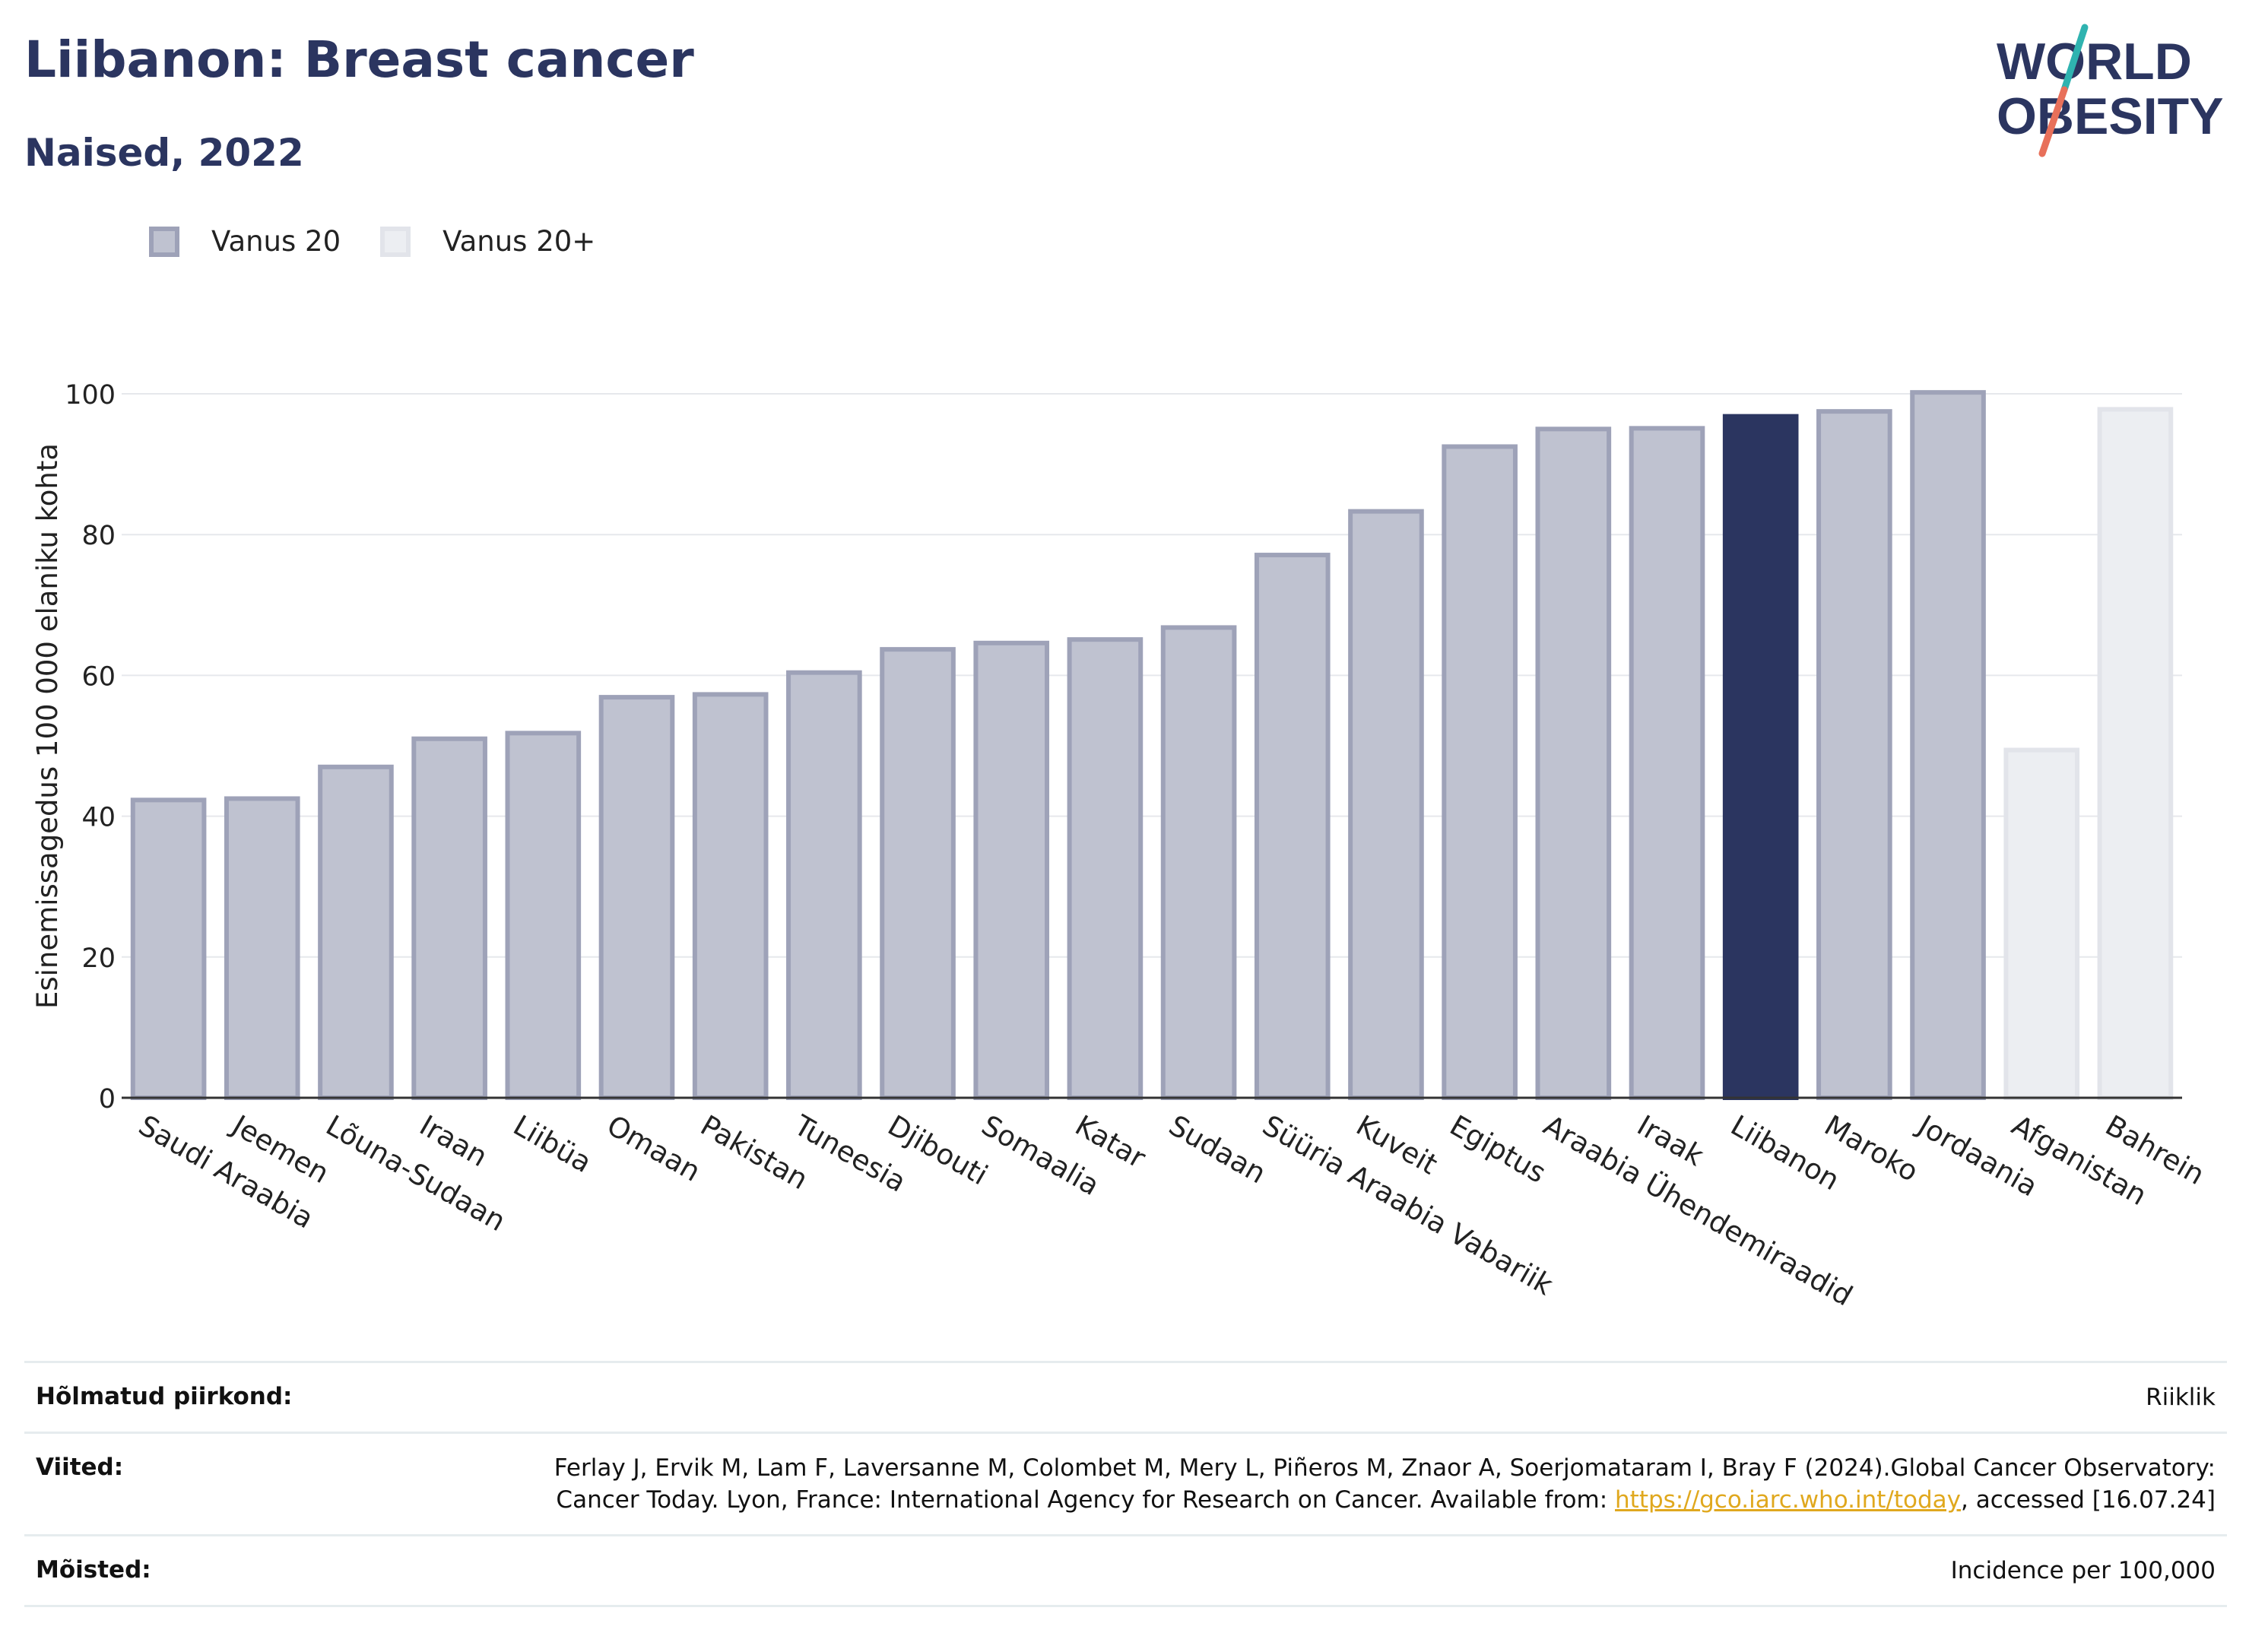  What do you see at coordinates (99, 676) in the screenshot?
I see `y-tick-label: 60` at bounding box center [99, 676].